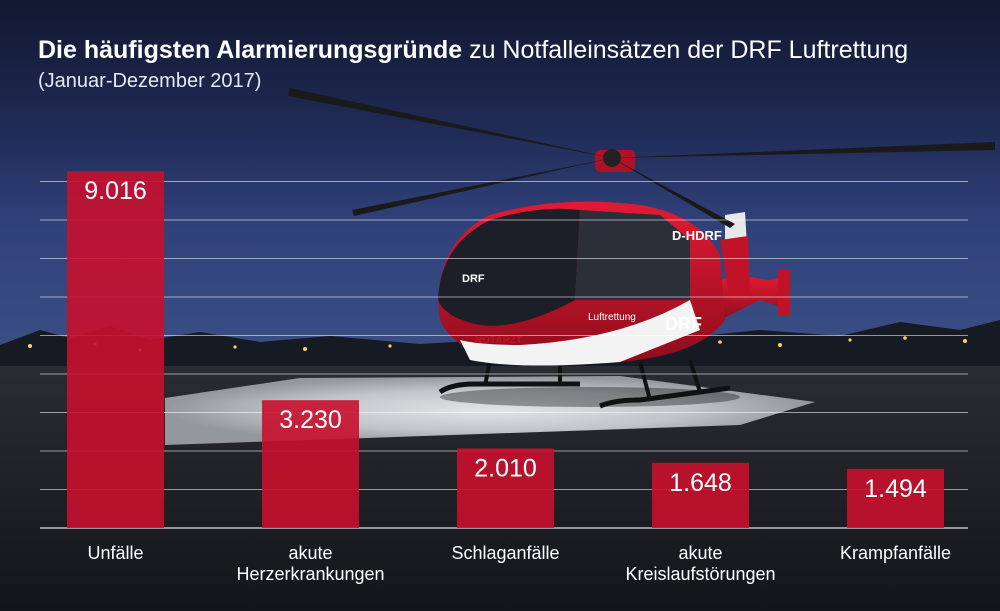  What do you see at coordinates (473, 279) in the screenshot?
I see `heli-logo-text: DRF` at bounding box center [473, 279].